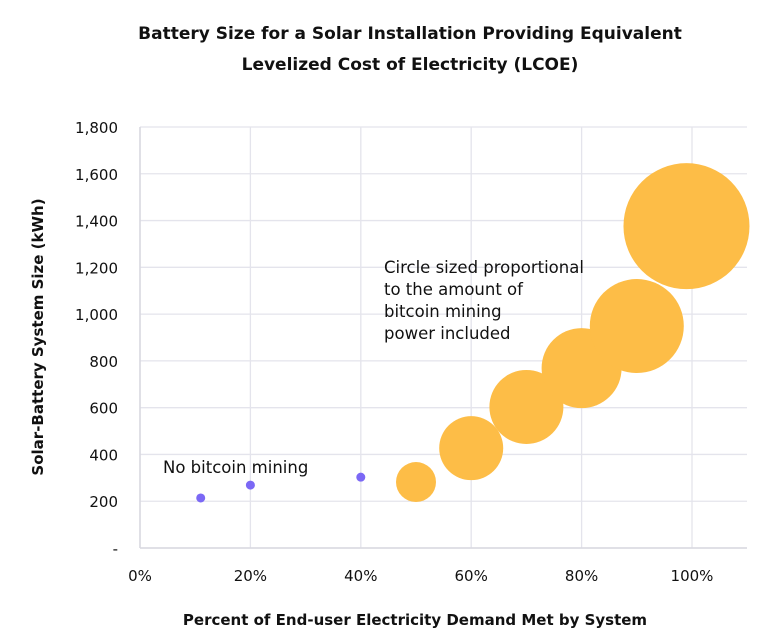 This screenshot has width=780, height=635. What do you see at coordinates (115, 549) in the screenshot?
I see `y-tick-label: -` at bounding box center [115, 549].